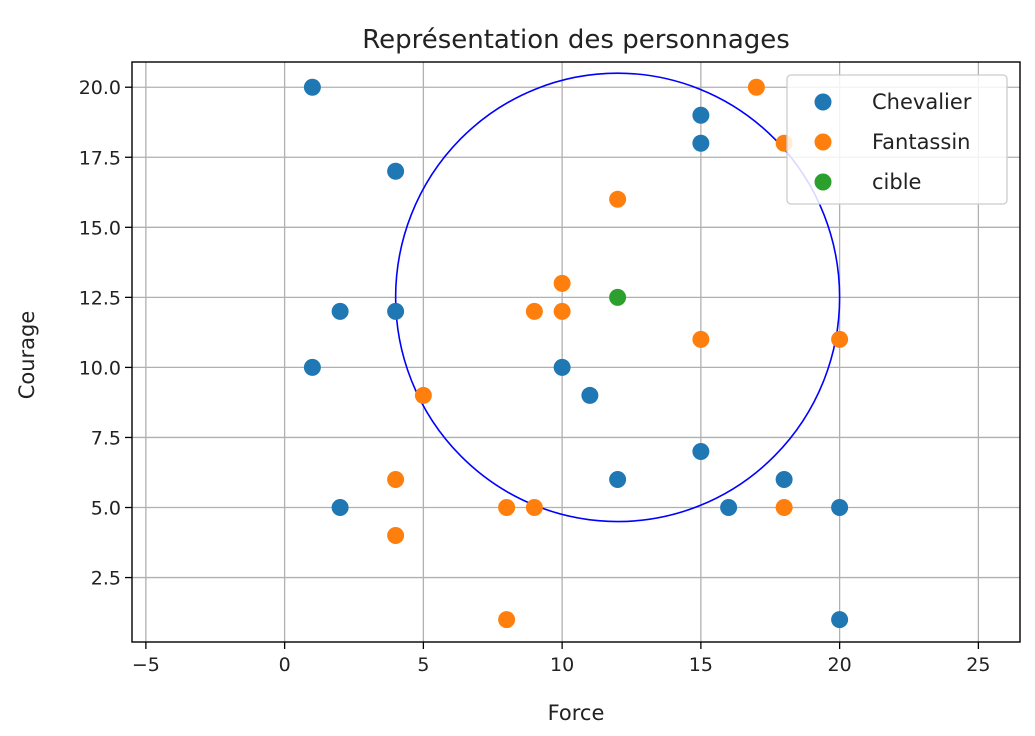 This screenshot has height=736, width=1035. What do you see at coordinates (100, 158) in the screenshot?
I see `y-tick-label: 17.5` at bounding box center [100, 158].